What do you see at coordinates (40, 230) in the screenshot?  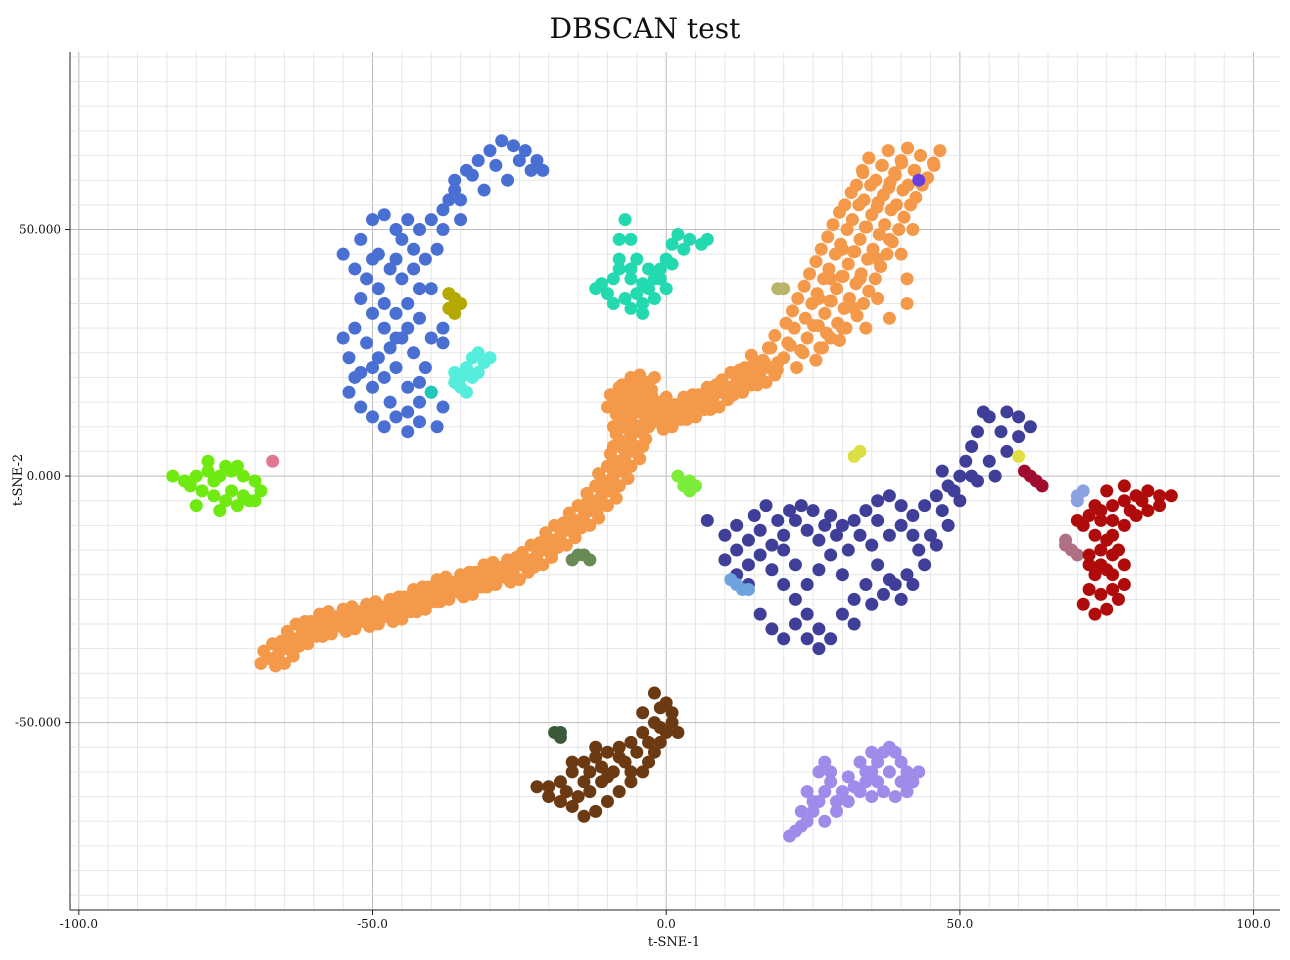 I see `y-tick-label: 50.000` at bounding box center [40, 230].